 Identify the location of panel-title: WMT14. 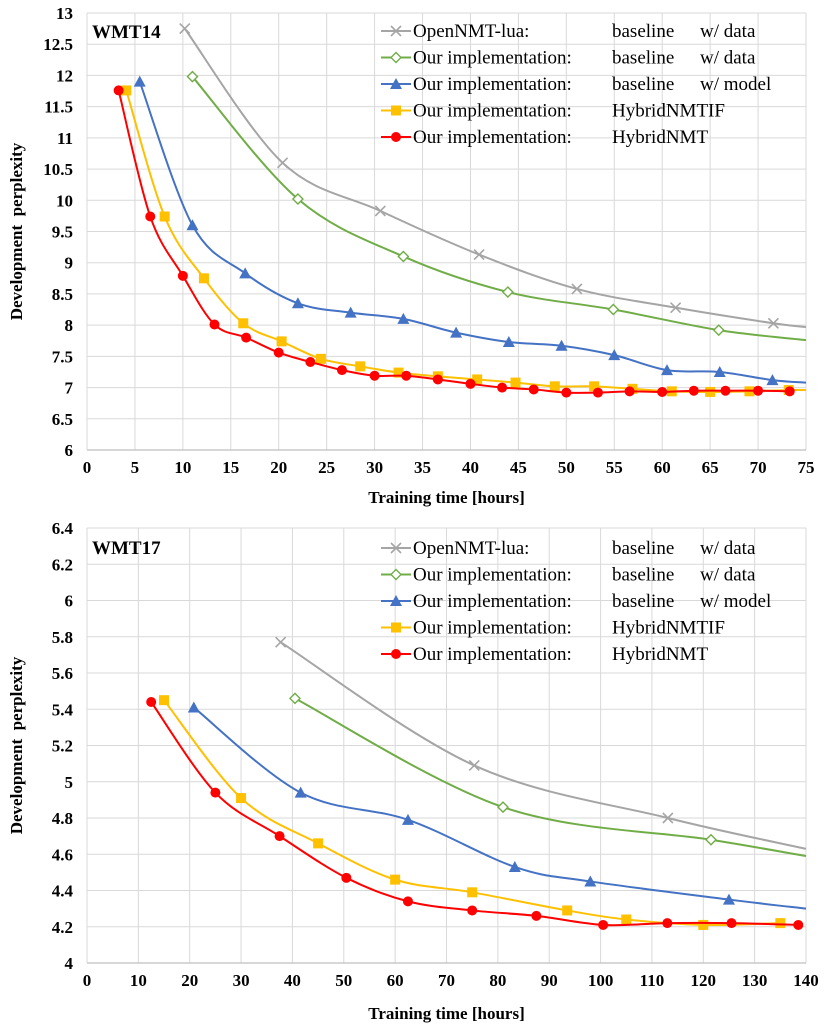
(126, 32).